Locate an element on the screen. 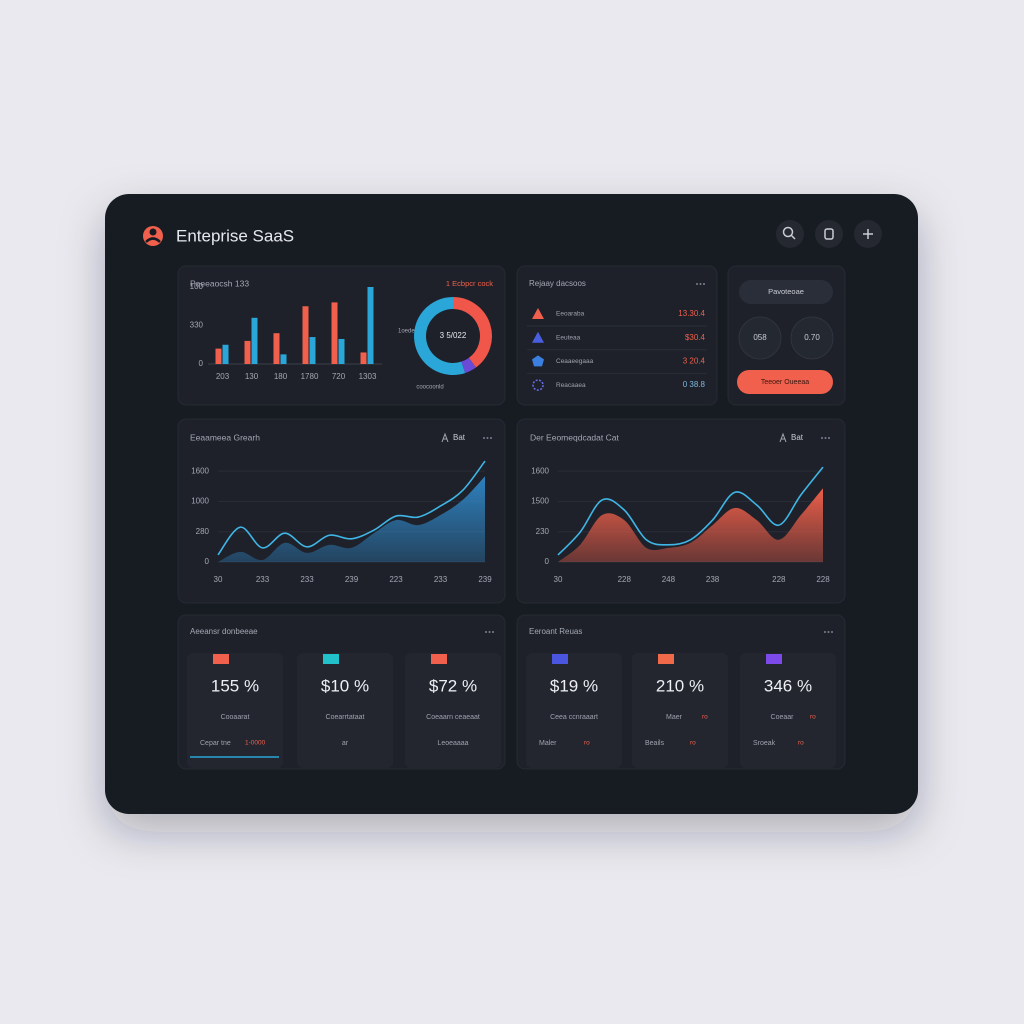 The image size is (1024, 1024). app-title: Enteprise SaaS is located at coordinates (235, 235).